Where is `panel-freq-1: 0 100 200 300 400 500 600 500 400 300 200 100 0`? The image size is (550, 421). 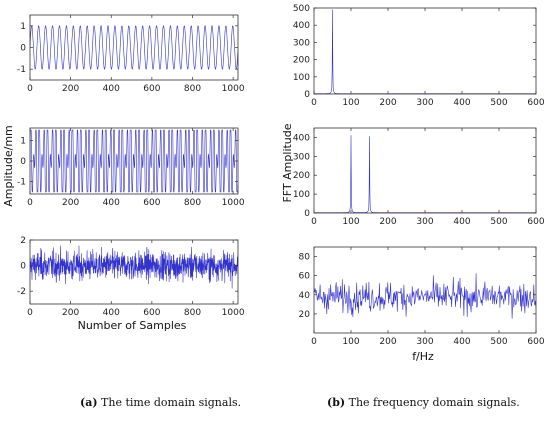 panel-freq-1: 0 100 200 300 400 500 600 500 400 300 200 100 0 is located at coordinates (419, 56).